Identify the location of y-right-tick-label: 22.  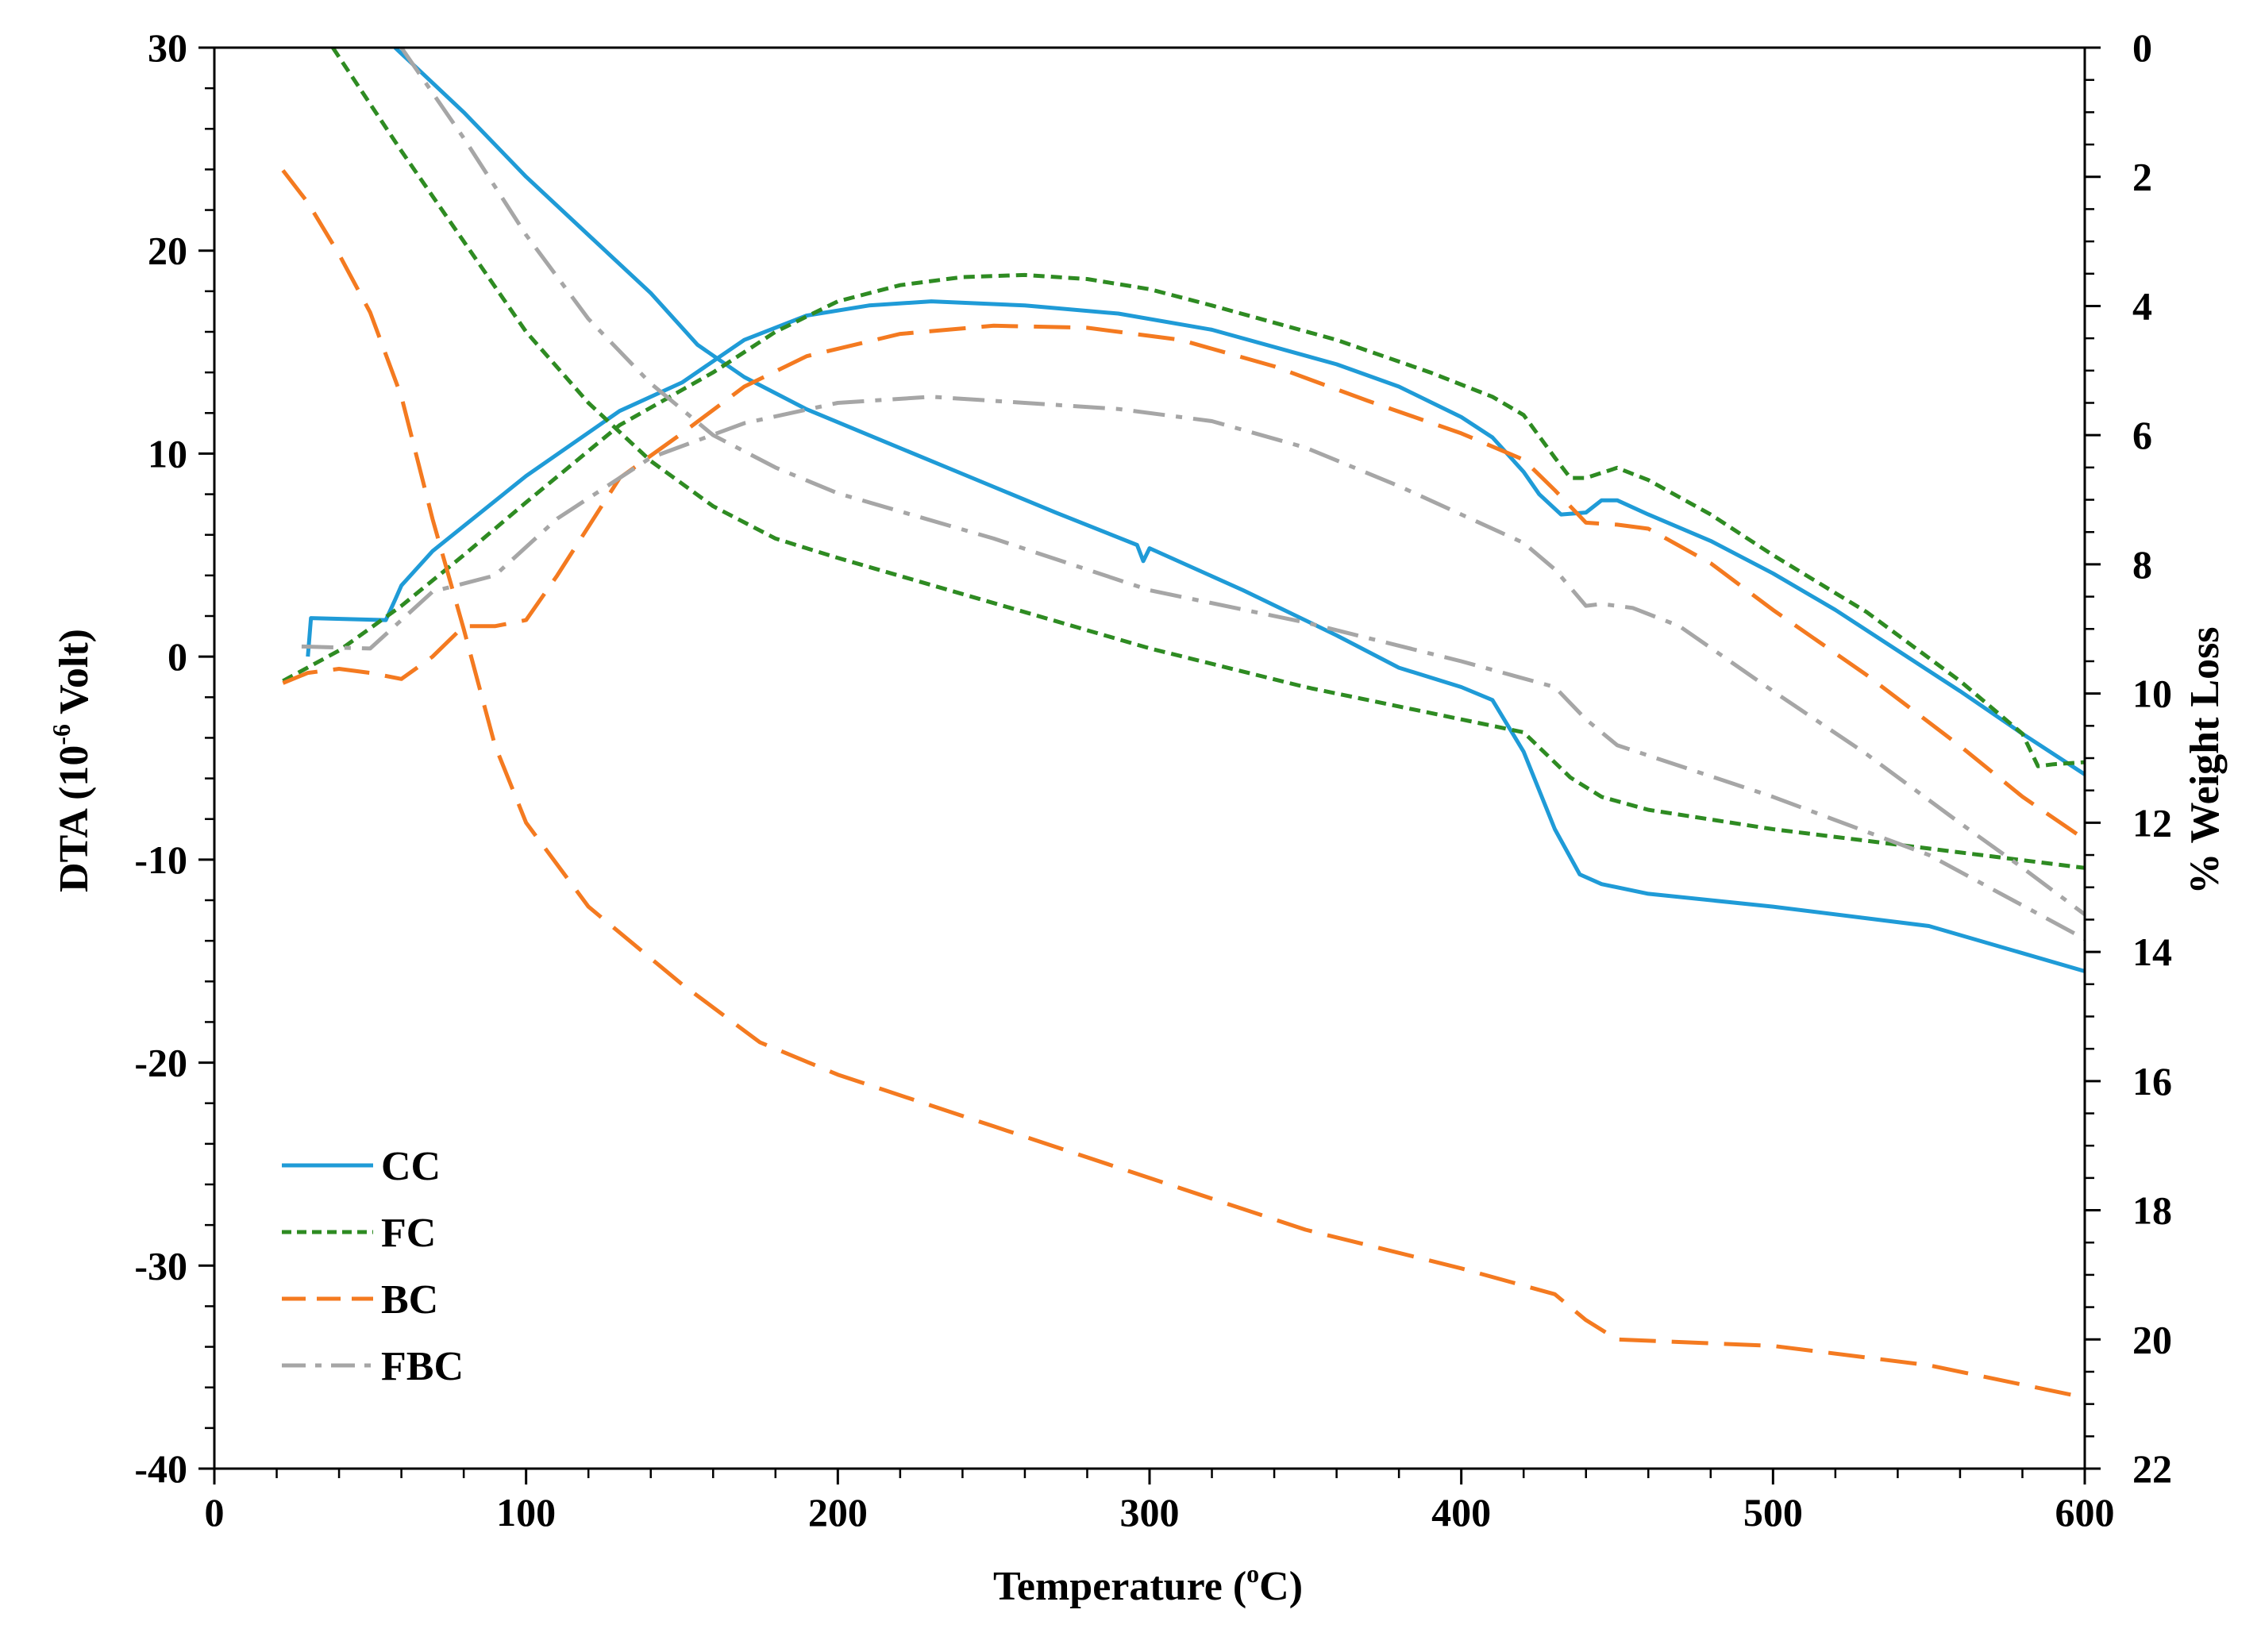
(2152, 1469).